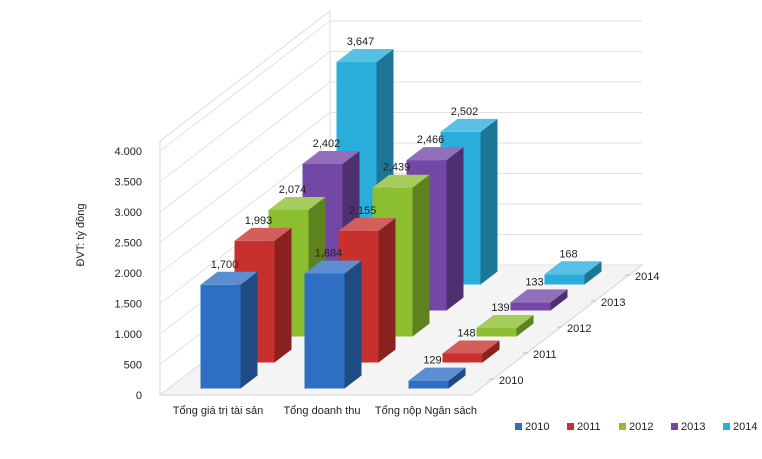 Image resolution: width=762 pixels, height=459 pixels. Describe the element at coordinates (431, 140) in the screenshot. I see `data-label: 2,466` at that location.